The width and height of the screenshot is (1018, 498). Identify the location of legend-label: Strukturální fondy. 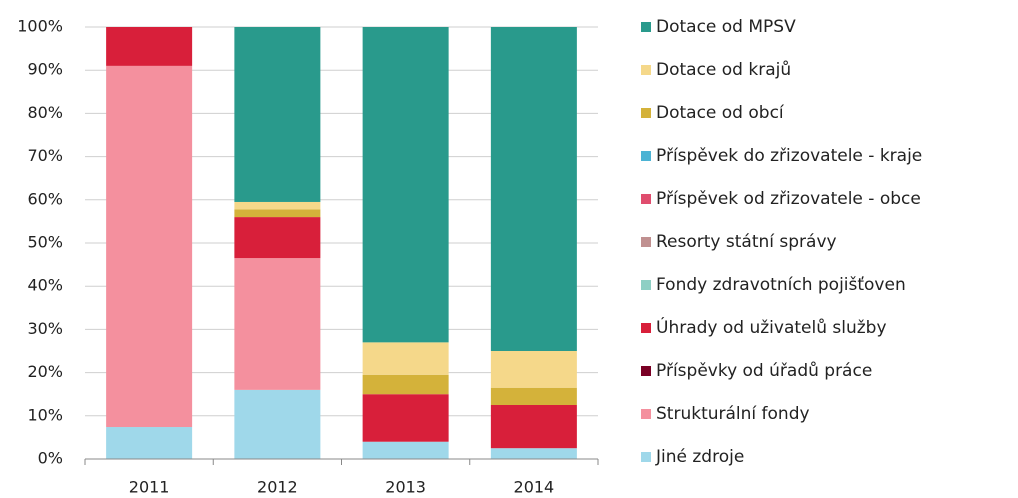
(733, 414).